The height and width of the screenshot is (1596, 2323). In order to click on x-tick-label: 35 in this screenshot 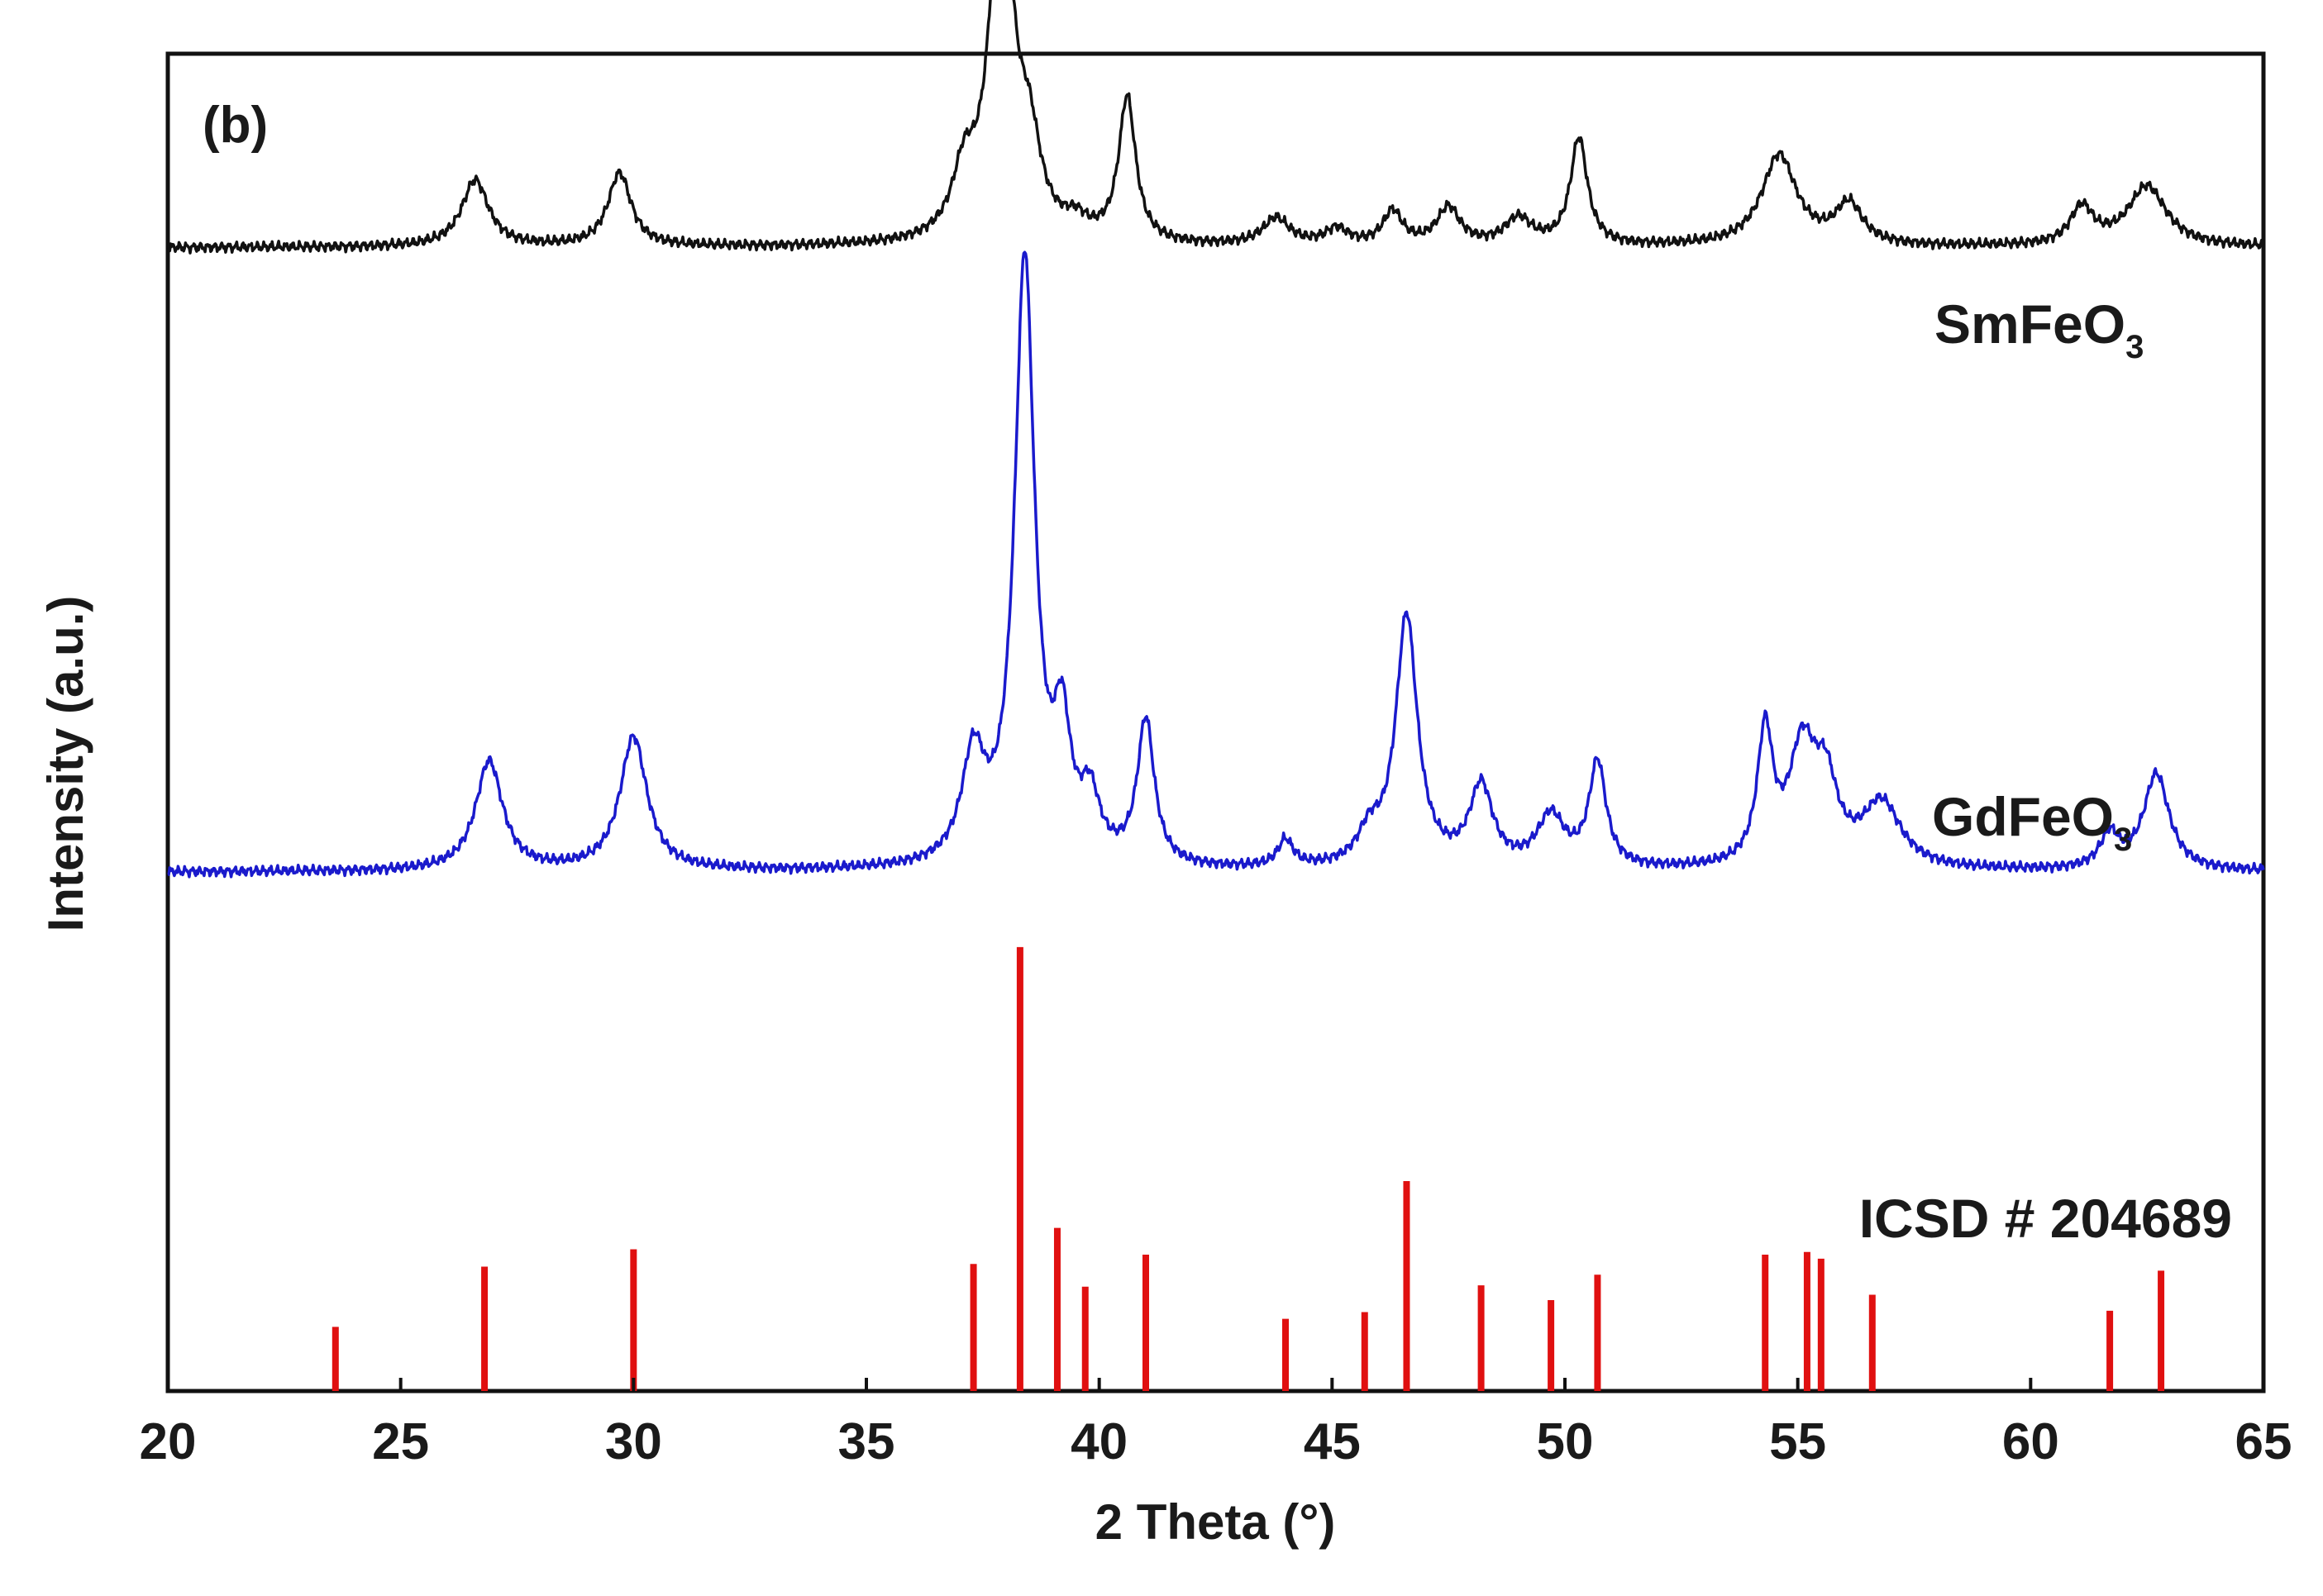, I will do `click(866, 1442)`.